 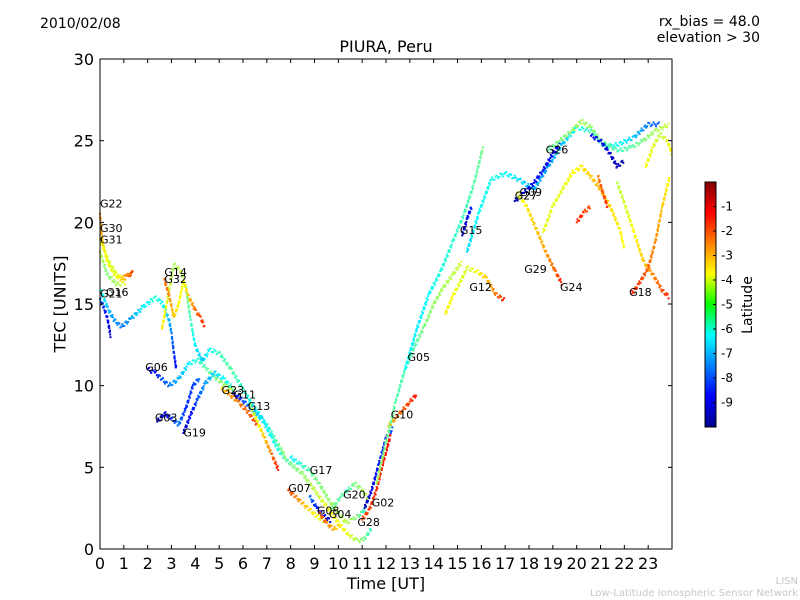 What do you see at coordinates (526, 195) in the screenshot?
I see `satellite-label-g27: G27` at bounding box center [526, 195].